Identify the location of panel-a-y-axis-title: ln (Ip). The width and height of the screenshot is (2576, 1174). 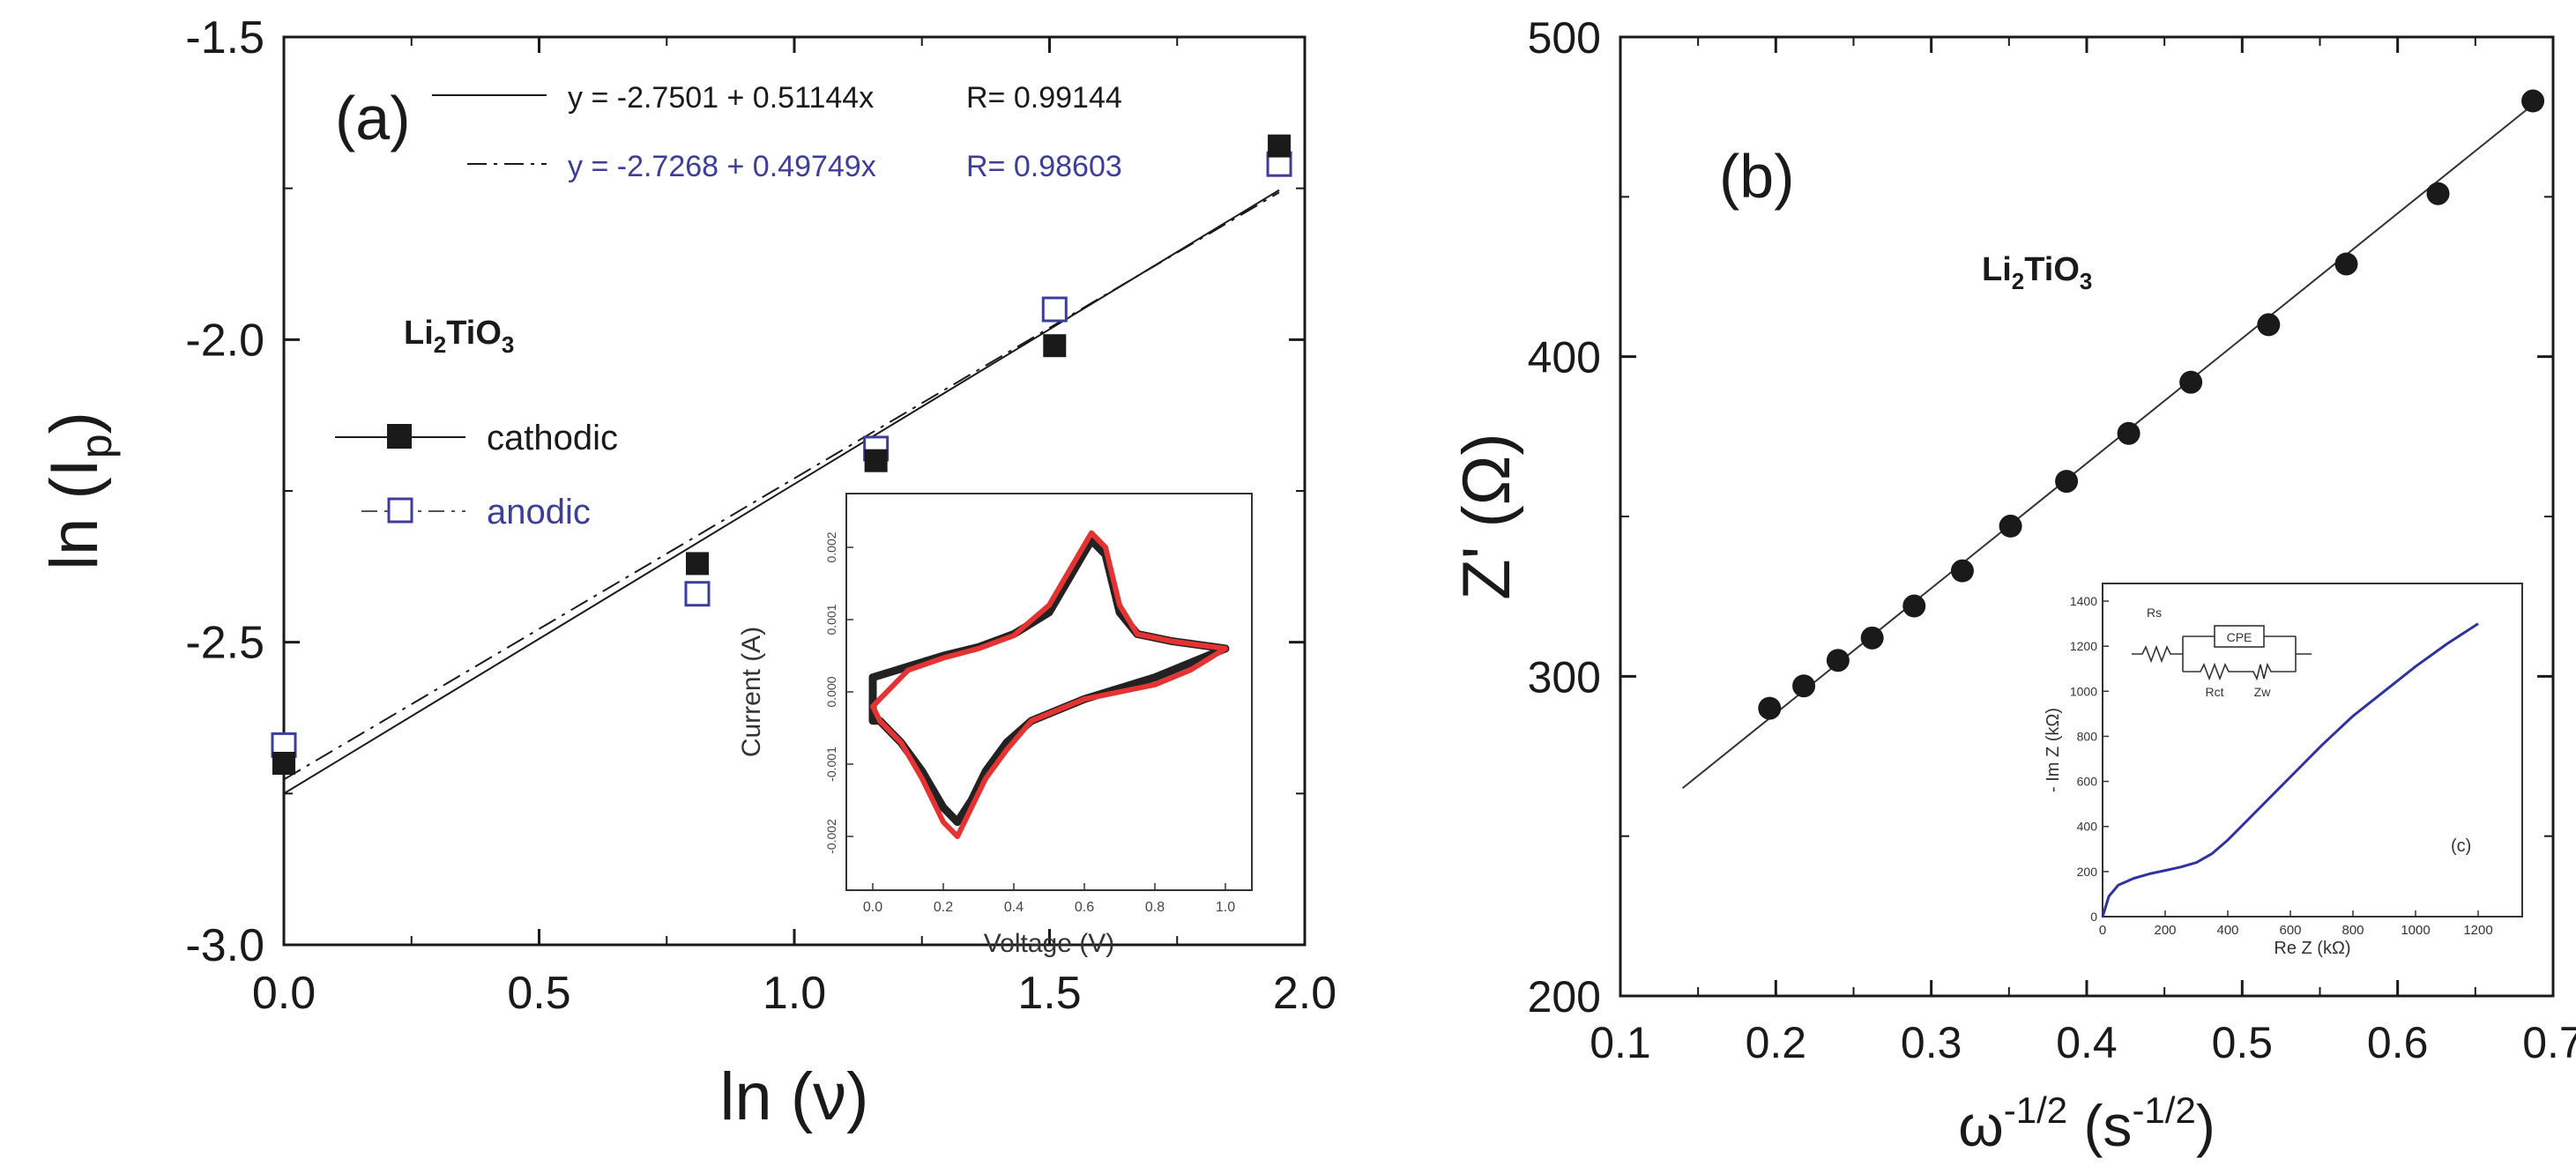
(79, 491).